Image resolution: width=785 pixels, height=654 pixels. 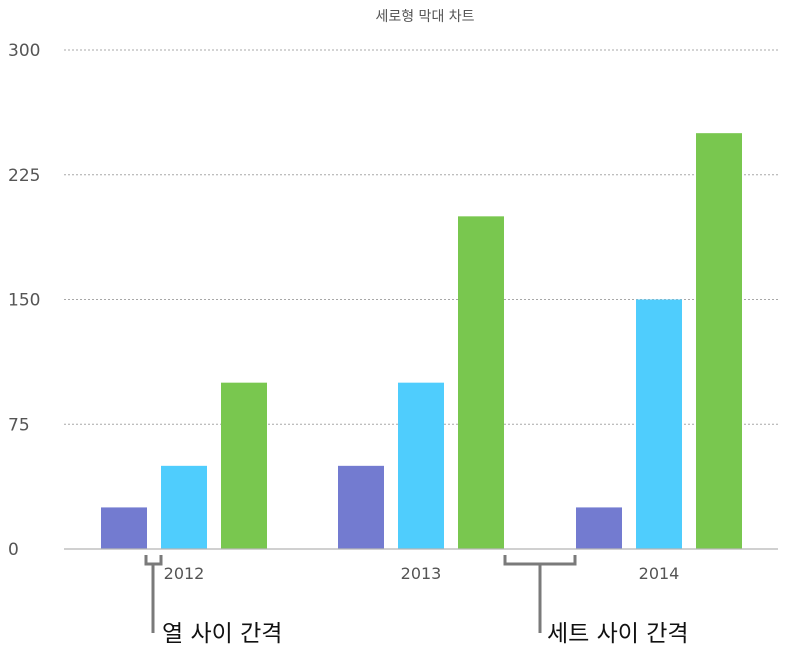 I want to click on y-tick-label: 300, so click(x=24, y=51).